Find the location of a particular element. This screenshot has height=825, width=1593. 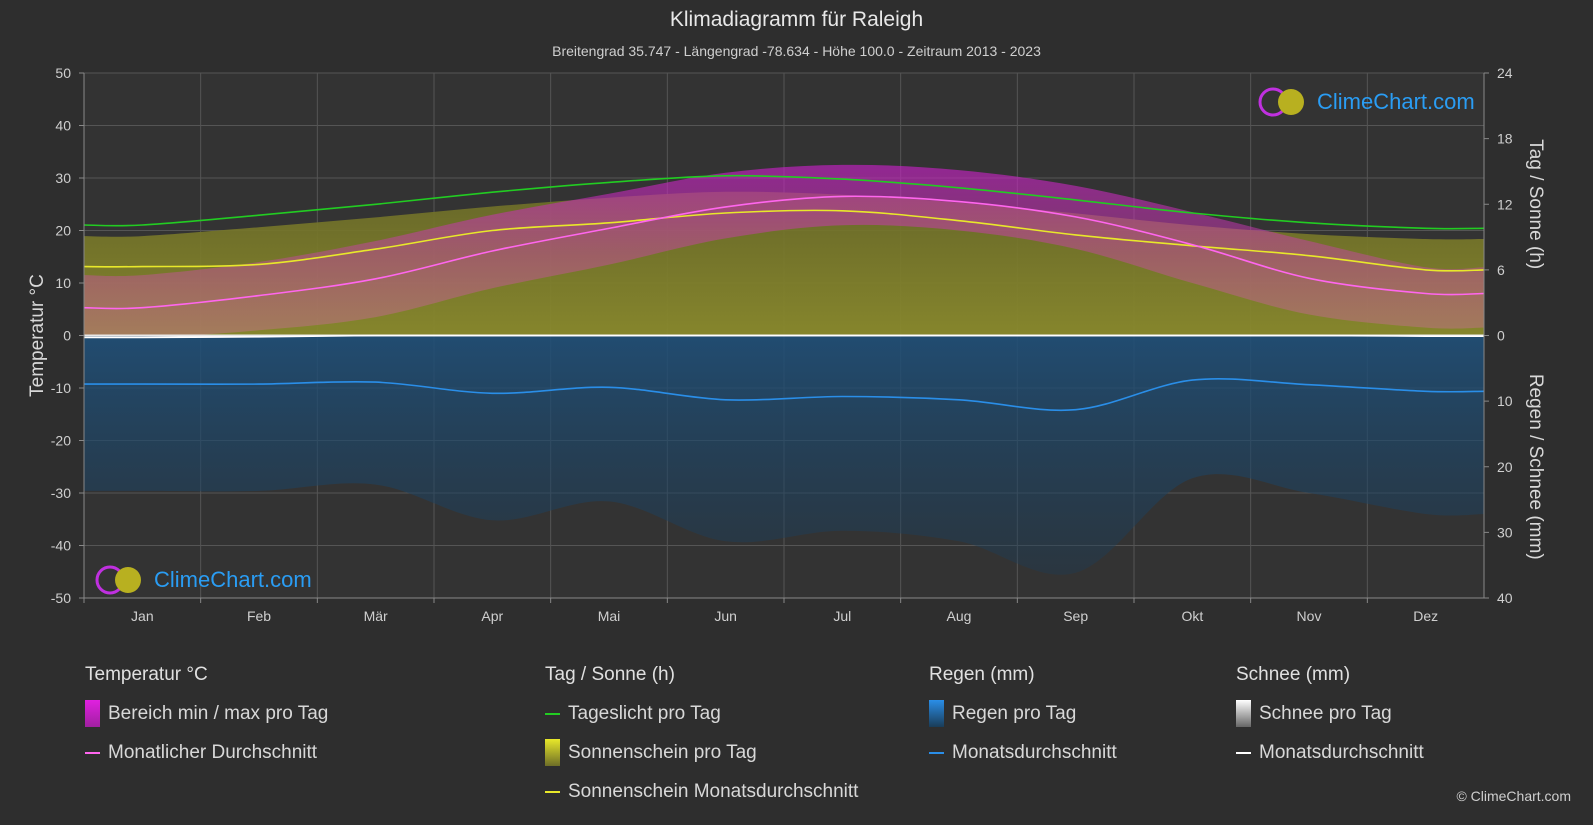

month-label: Mär is located at coordinates (376, 616).